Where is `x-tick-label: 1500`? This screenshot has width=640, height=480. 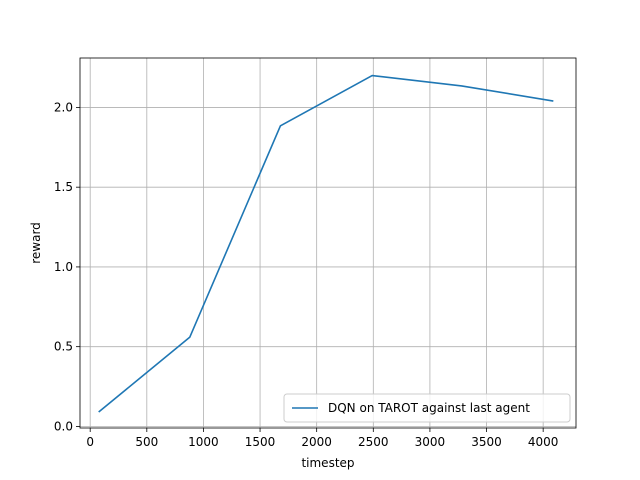 x-tick-label: 1500 is located at coordinates (260, 442).